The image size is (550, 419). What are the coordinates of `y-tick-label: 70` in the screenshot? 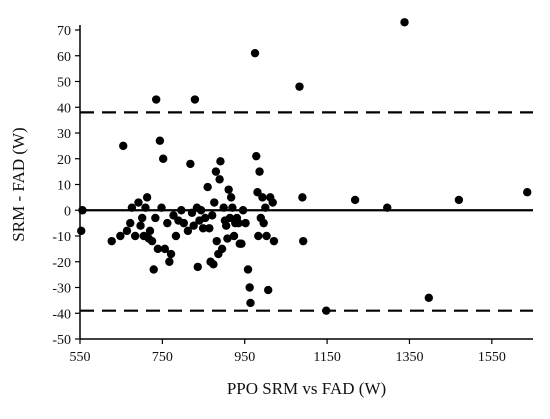 It's located at (64, 31).